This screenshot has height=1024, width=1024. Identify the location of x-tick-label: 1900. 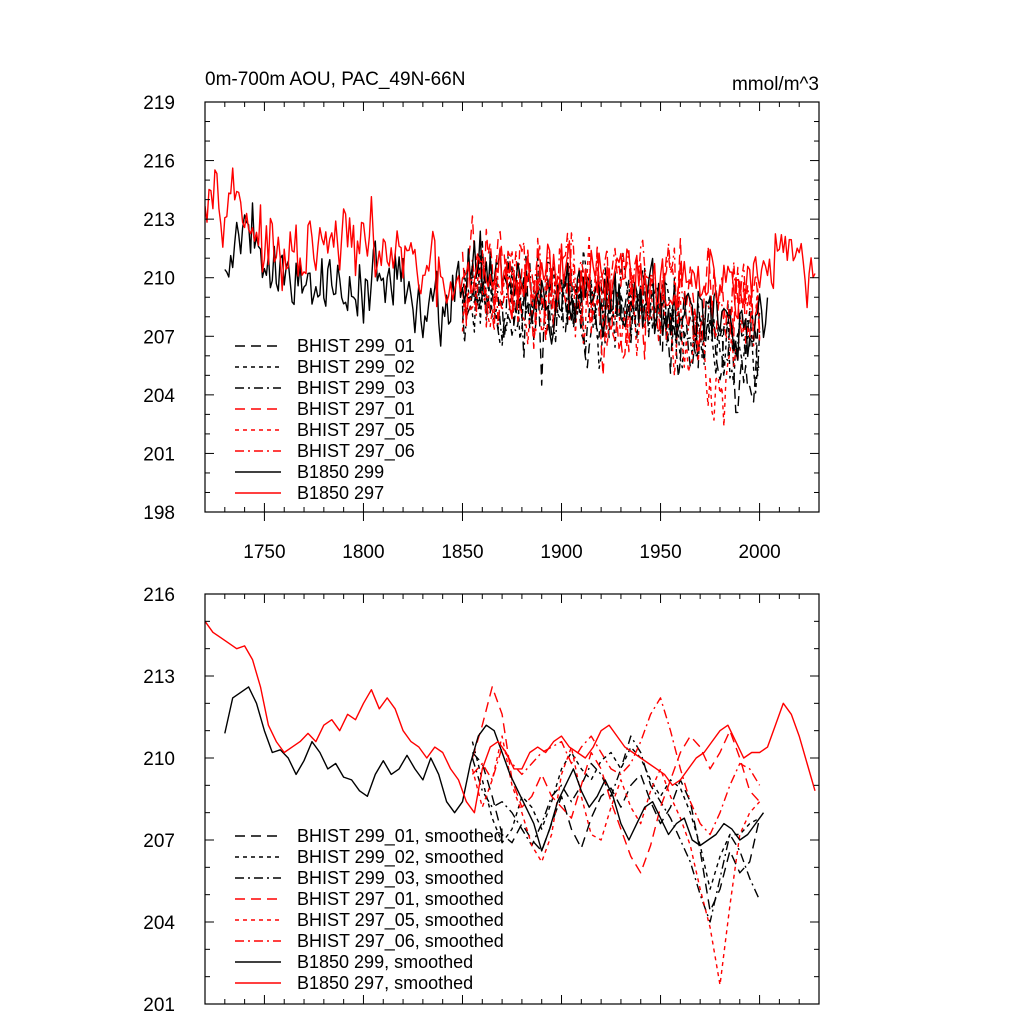
(561, 552).